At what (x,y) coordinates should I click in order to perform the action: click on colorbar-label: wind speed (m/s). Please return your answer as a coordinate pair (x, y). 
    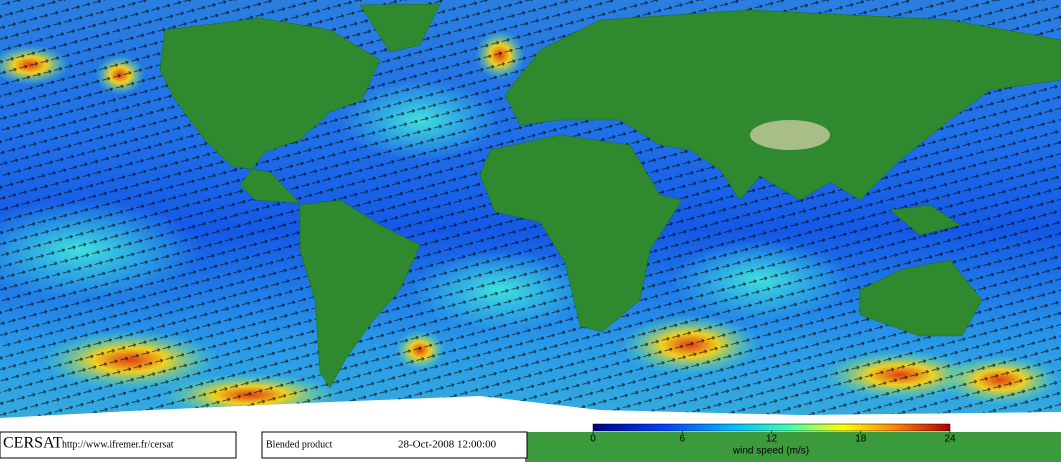
    Looking at the image, I should click on (770, 451).